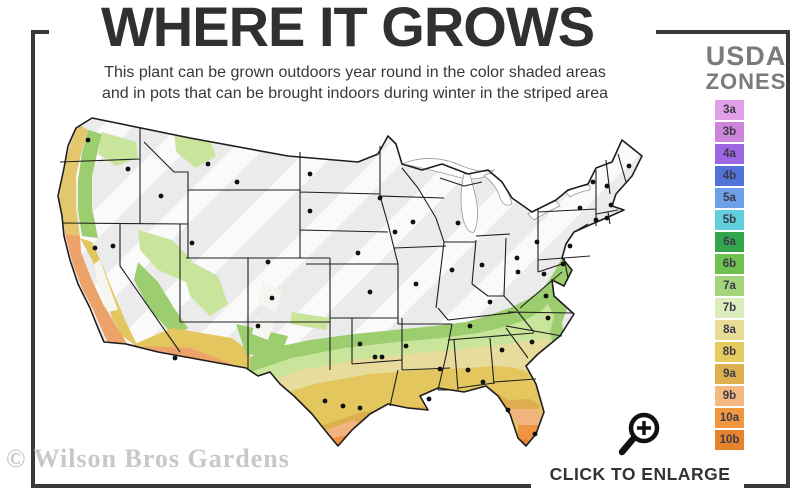  I want to click on zone-label: 4b, so click(729, 176).